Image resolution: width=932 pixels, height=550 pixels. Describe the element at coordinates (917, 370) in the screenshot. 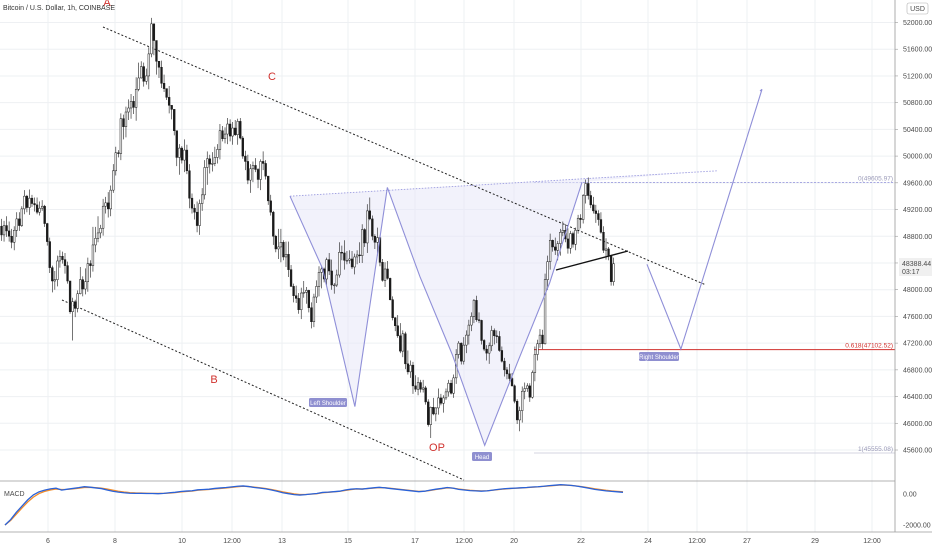

I see `price-tick-label: 46800.00` at that location.